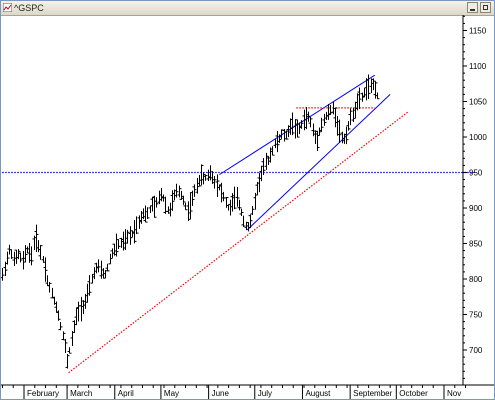 Image resolution: width=495 pixels, height=400 pixels. Describe the element at coordinates (43, 393) in the screenshot. I see `x-tick-label: February` at that location.